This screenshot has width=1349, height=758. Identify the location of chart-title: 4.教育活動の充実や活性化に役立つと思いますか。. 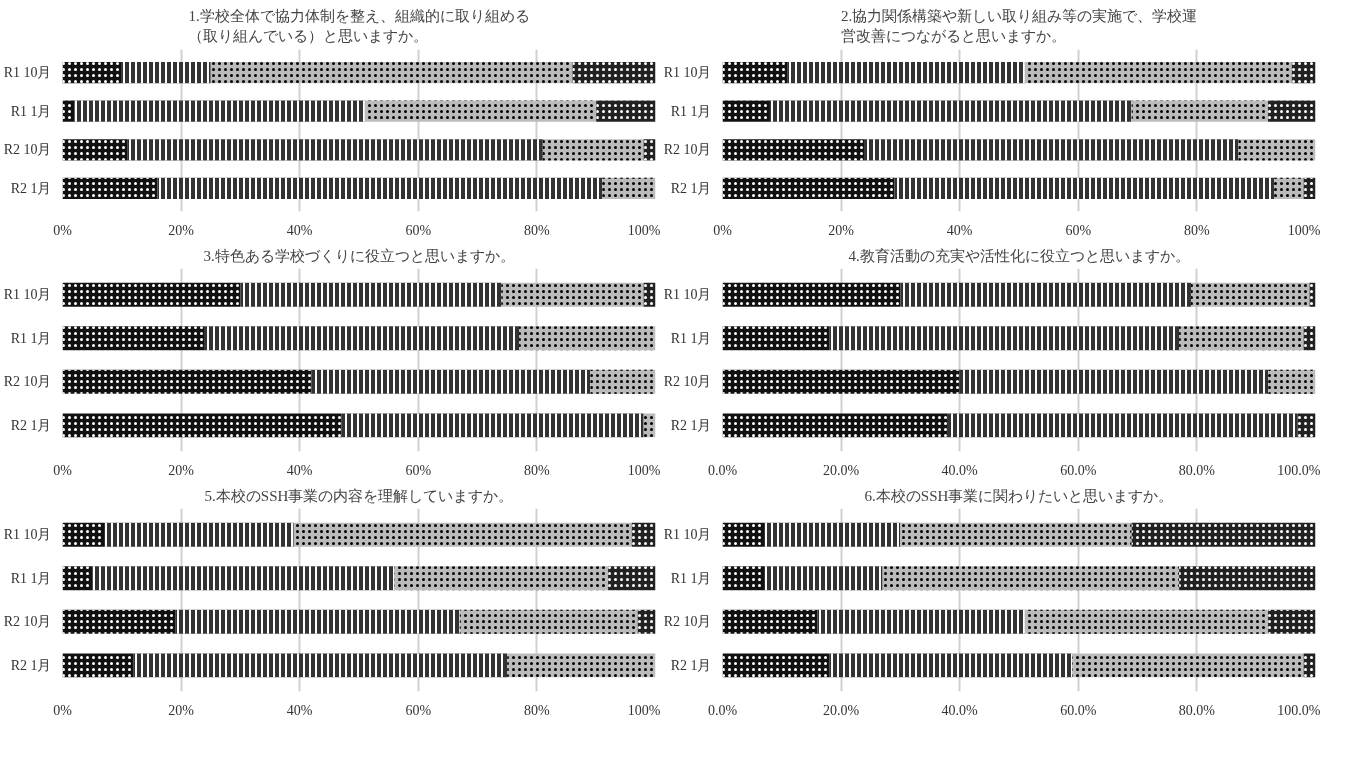
(1019, 255).